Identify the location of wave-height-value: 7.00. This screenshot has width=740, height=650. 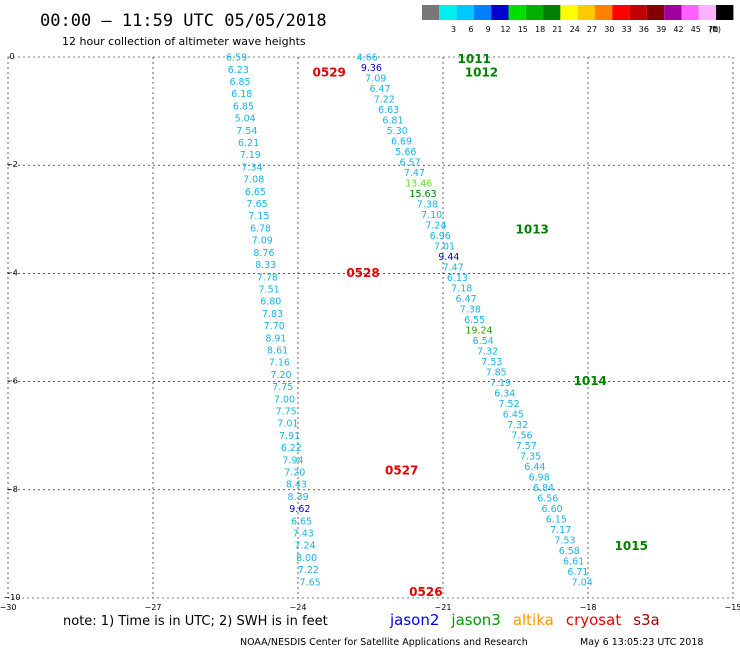
(284, 399).